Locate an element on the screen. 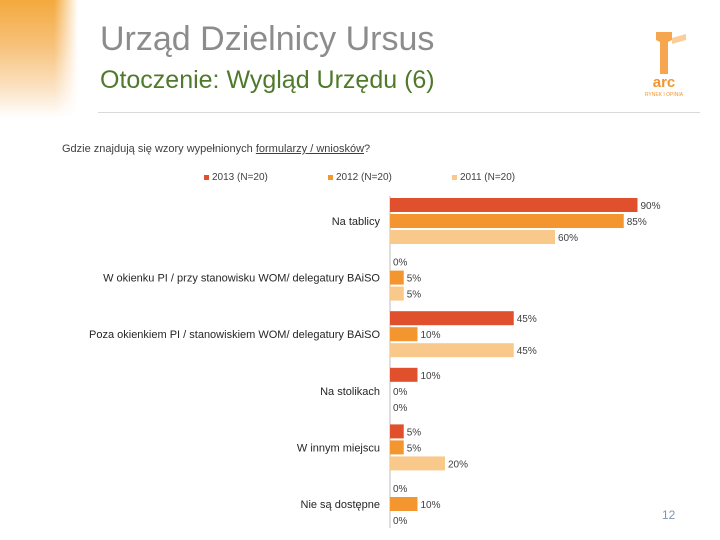 This screenshot has height=540, width=720. data-label: 90% is located at coordinates (651, 206).